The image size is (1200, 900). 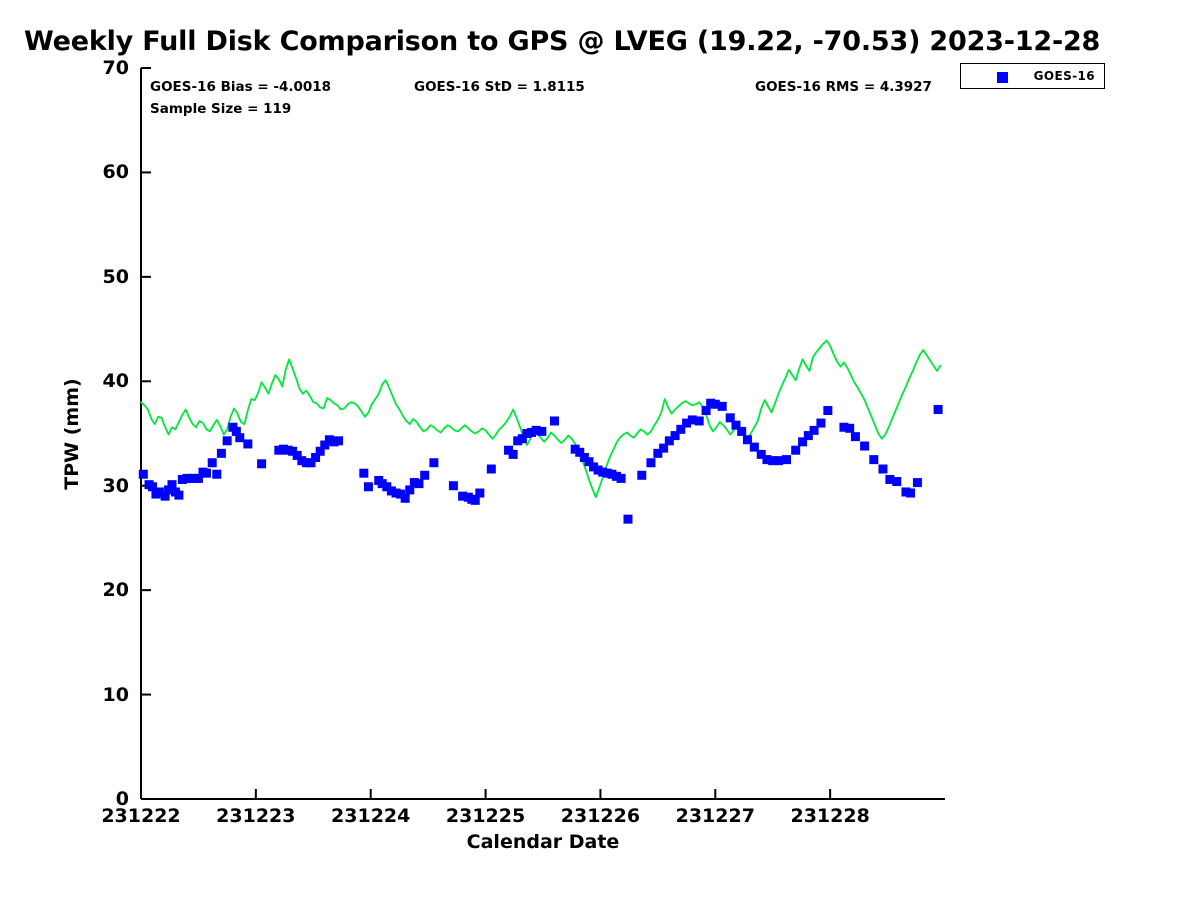 What do you see at coordinates (256, 816) in the screenshot?
I see `x-tick-label: 231223` at bounding box center [256, 816].